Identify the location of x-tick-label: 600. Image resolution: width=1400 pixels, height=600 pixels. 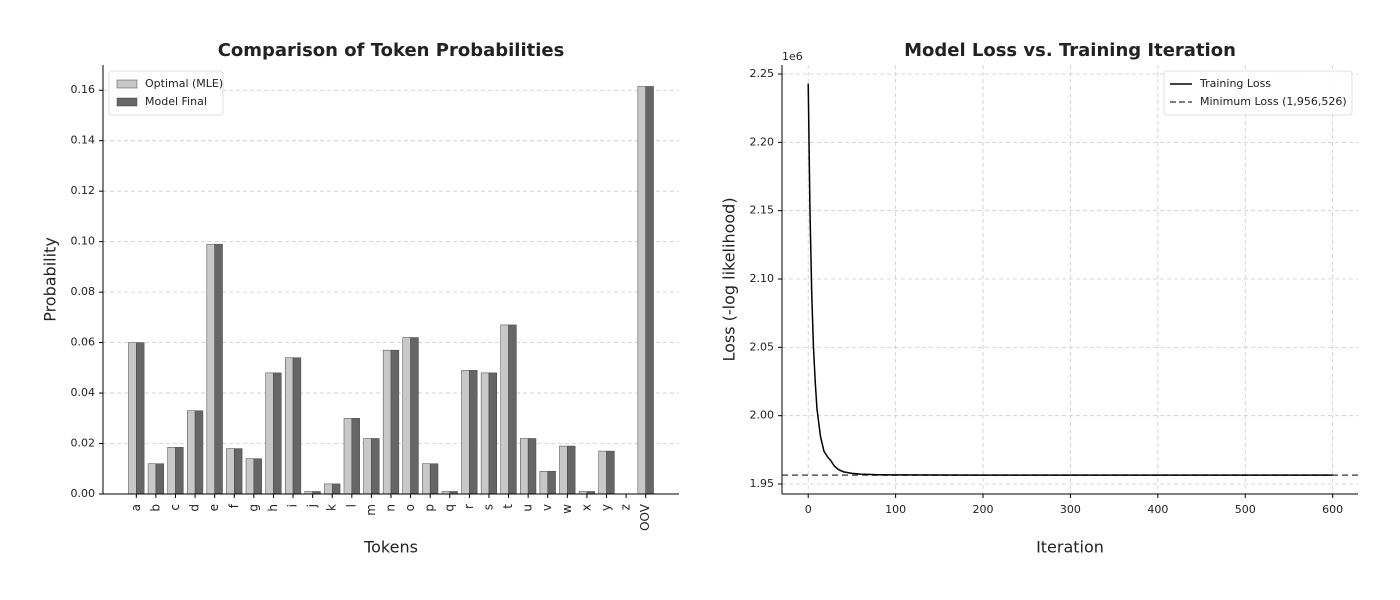
(1332, 509).